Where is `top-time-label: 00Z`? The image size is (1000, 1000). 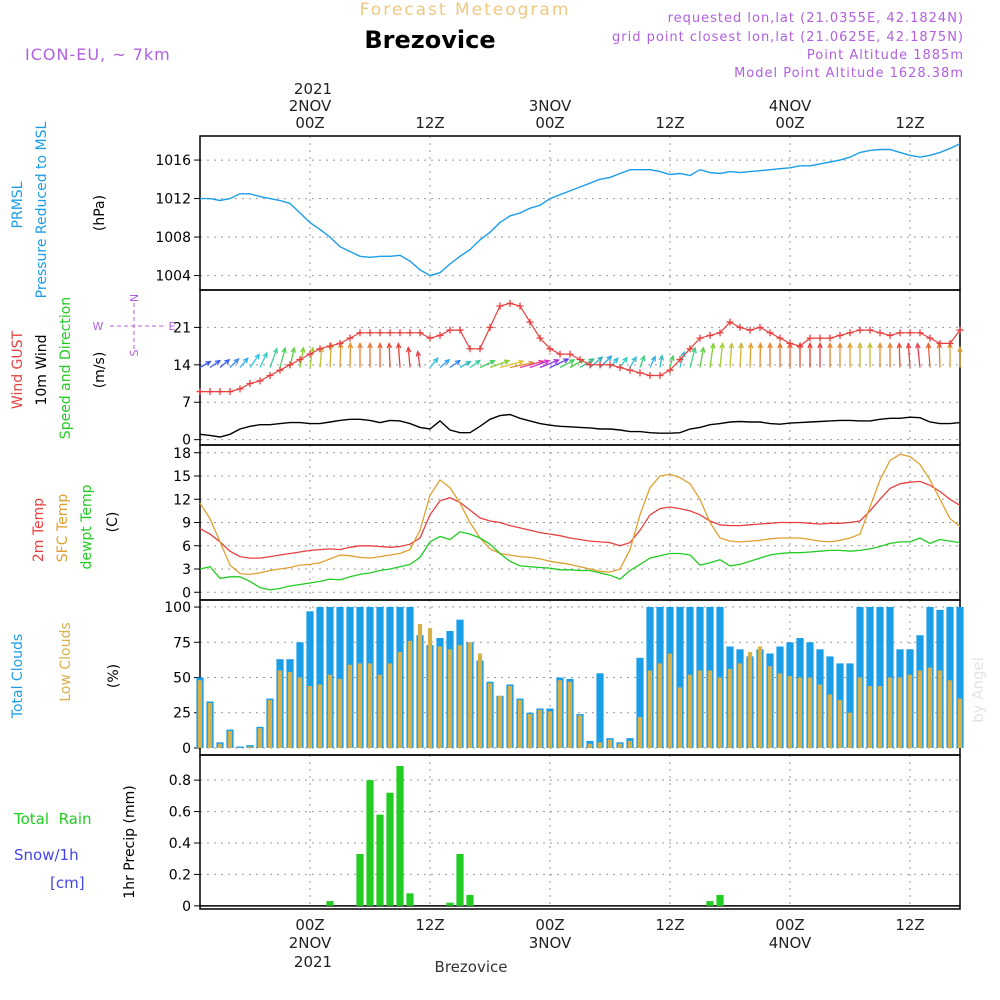
top-time-label: 00Z is located at coordinates (789, 123).